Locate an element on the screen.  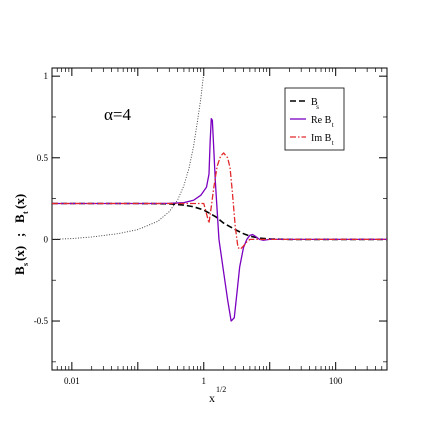
x-tick-label: 1 is located at coordinates (204, 381).